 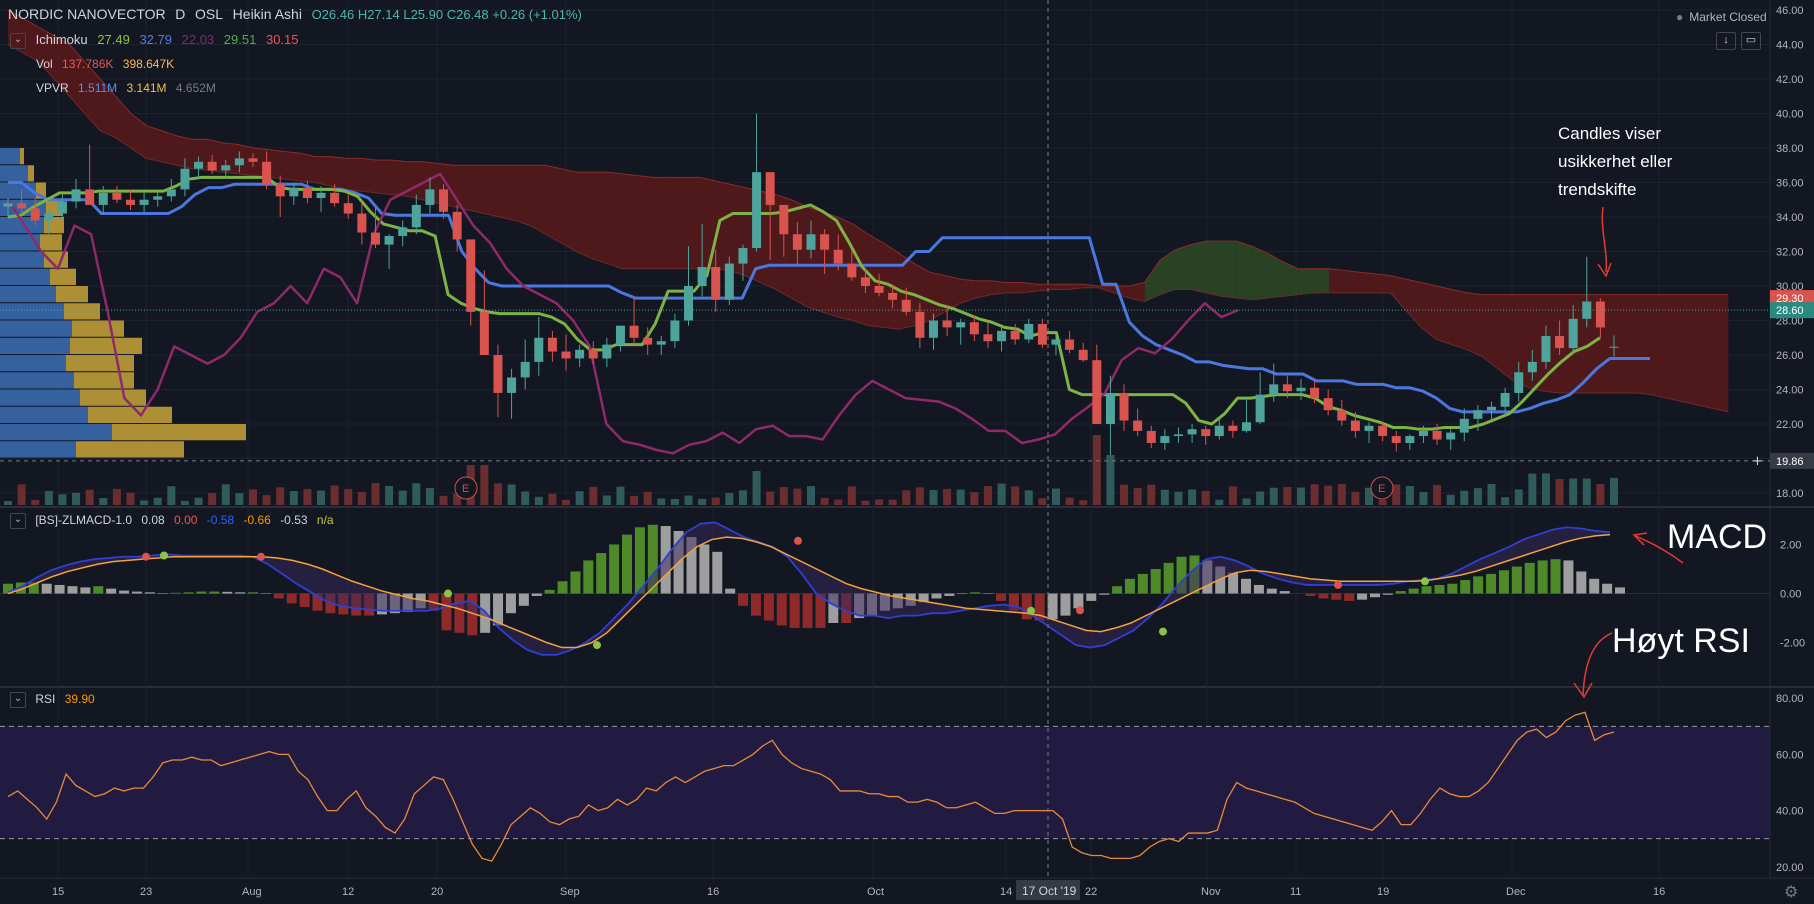 What do you see at coordinates (1790, 218) in the screenshot?
I see `price-tick-label: 34.00` at bounding box center [1790, 218].